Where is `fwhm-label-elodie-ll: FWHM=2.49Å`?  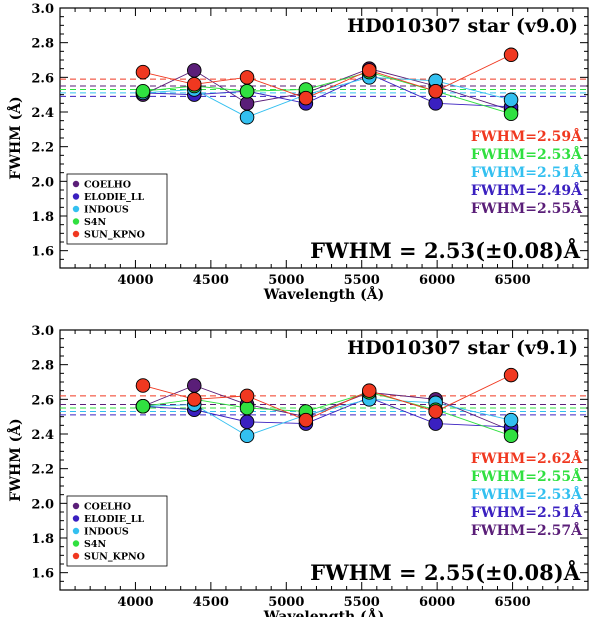 fwhm-label-elodie-ll: FWHM=2.49Å is located at coordinates (527, 190).